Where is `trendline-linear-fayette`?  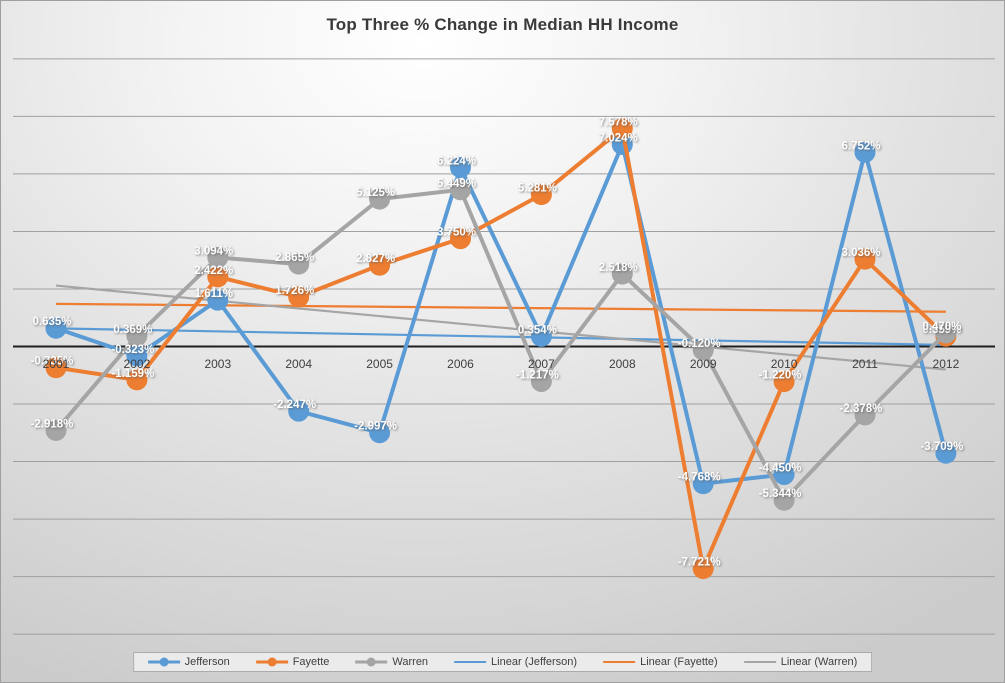 trendline-linear-fayette is located at coordinates (500, 307).